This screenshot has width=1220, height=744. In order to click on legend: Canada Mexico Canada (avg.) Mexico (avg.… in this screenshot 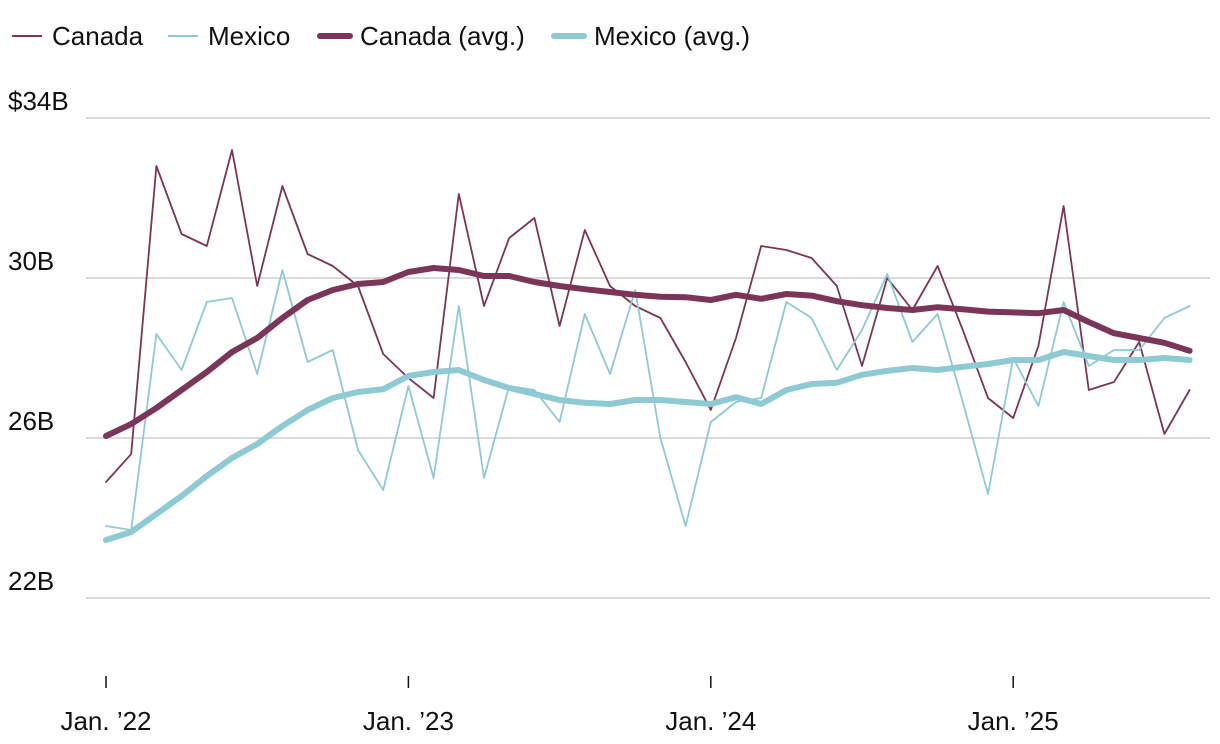, I will do `click(381, 36)`.